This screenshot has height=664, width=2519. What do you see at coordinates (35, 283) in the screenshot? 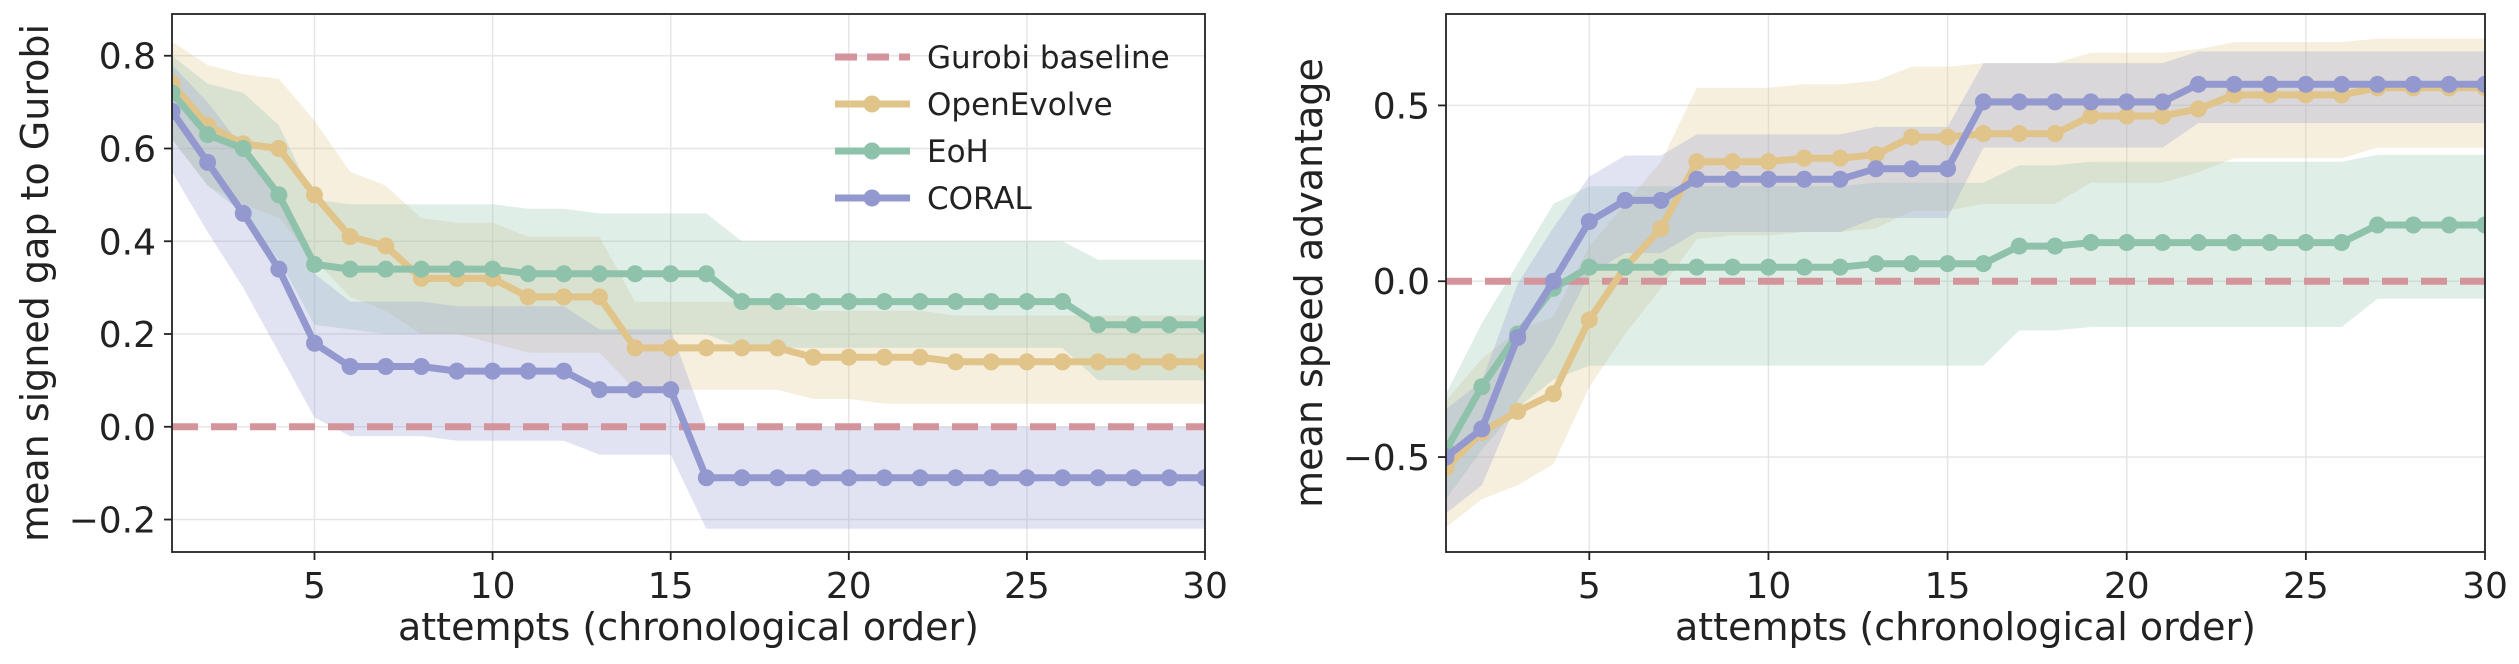
I see `y-axis-label: mean signed gap to Gurobi` at bounding box center [35, 283].